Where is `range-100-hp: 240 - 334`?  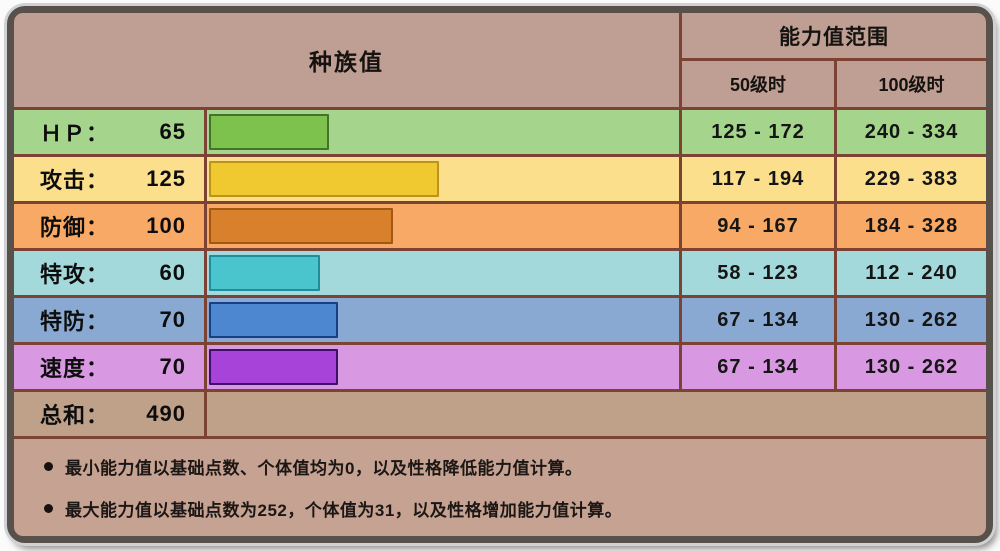
range-100-hp: 240 - 334 is located at coordinates (911, 132).